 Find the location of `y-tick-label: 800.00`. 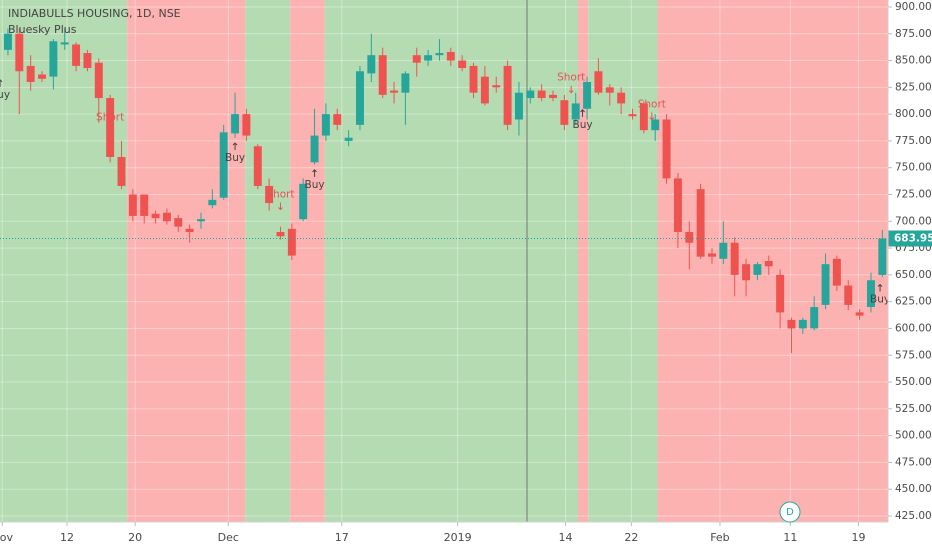

y-tick-label: 800.00 is located at coordinates (913, 114).